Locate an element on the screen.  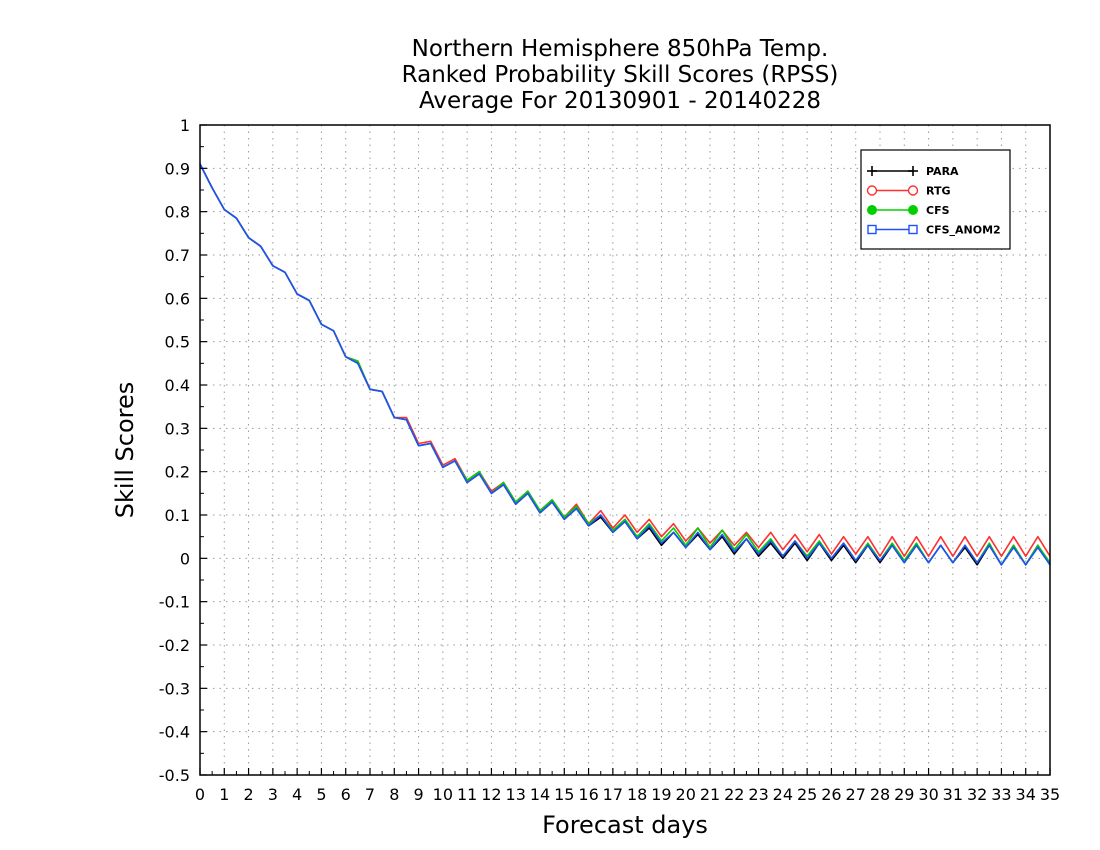
x-tick-label: 1 is located at coordinates (224, 794).